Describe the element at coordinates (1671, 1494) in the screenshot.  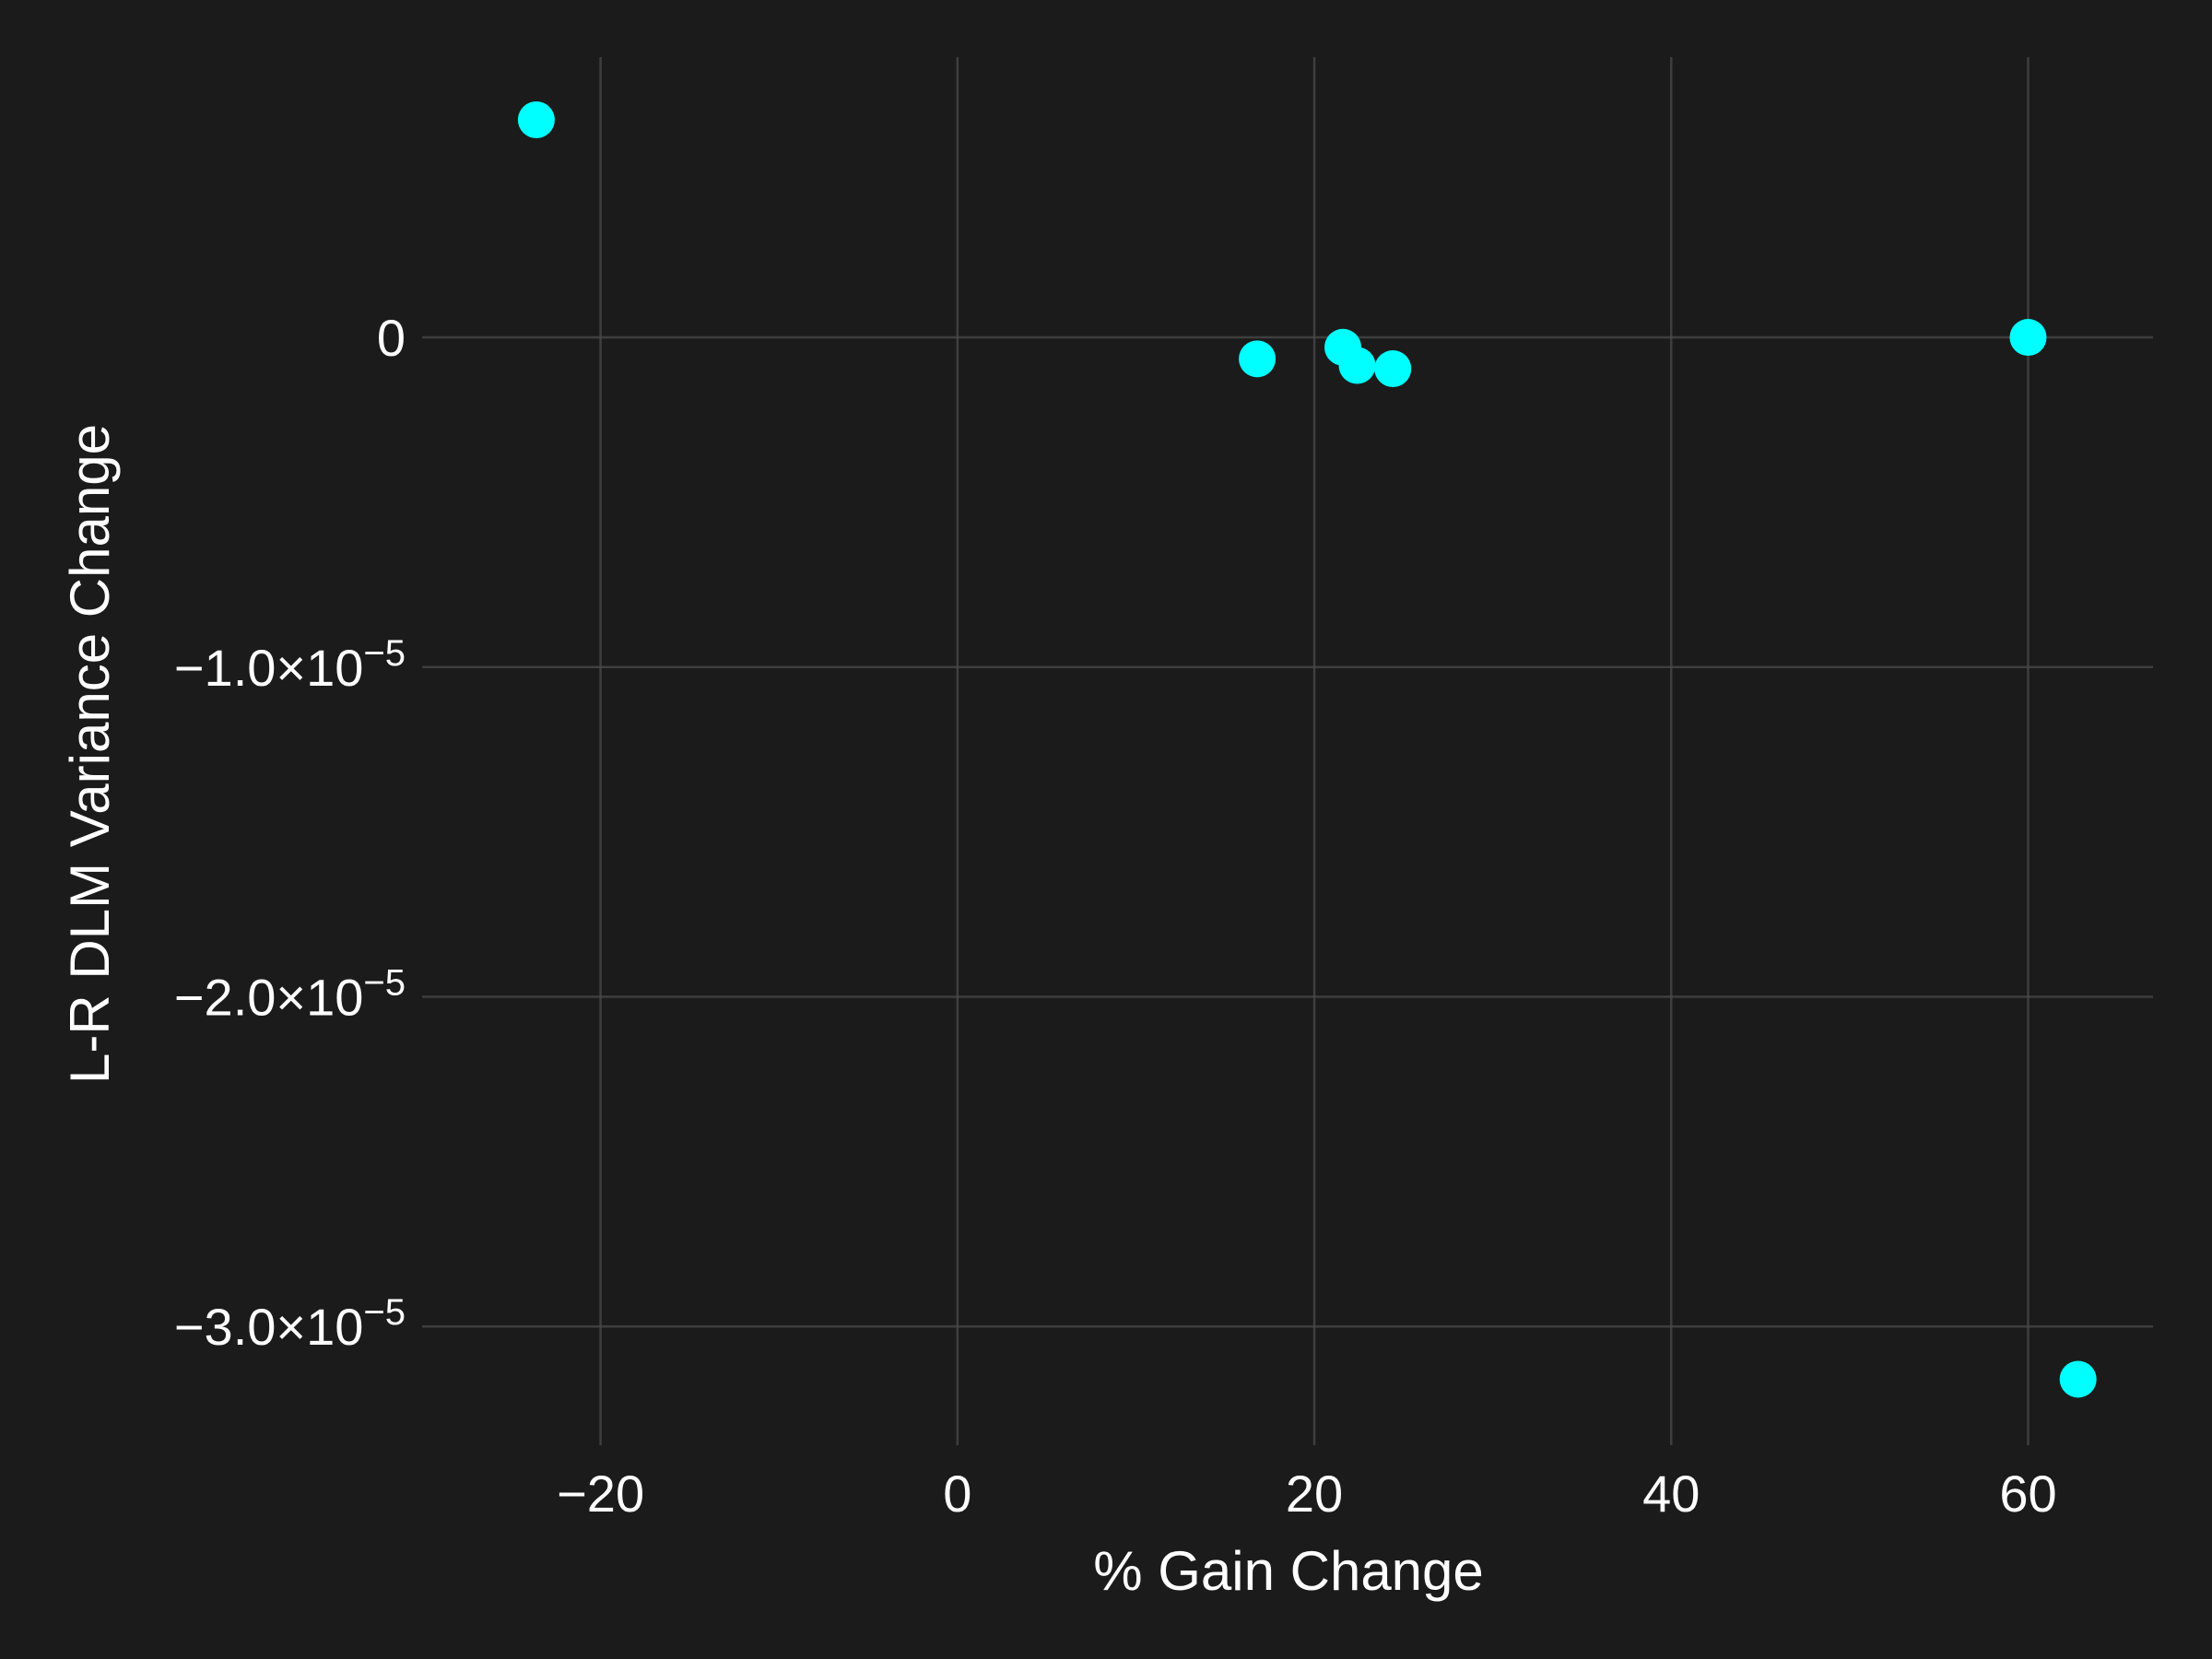
I see `x-tick-label: 40` at that location.